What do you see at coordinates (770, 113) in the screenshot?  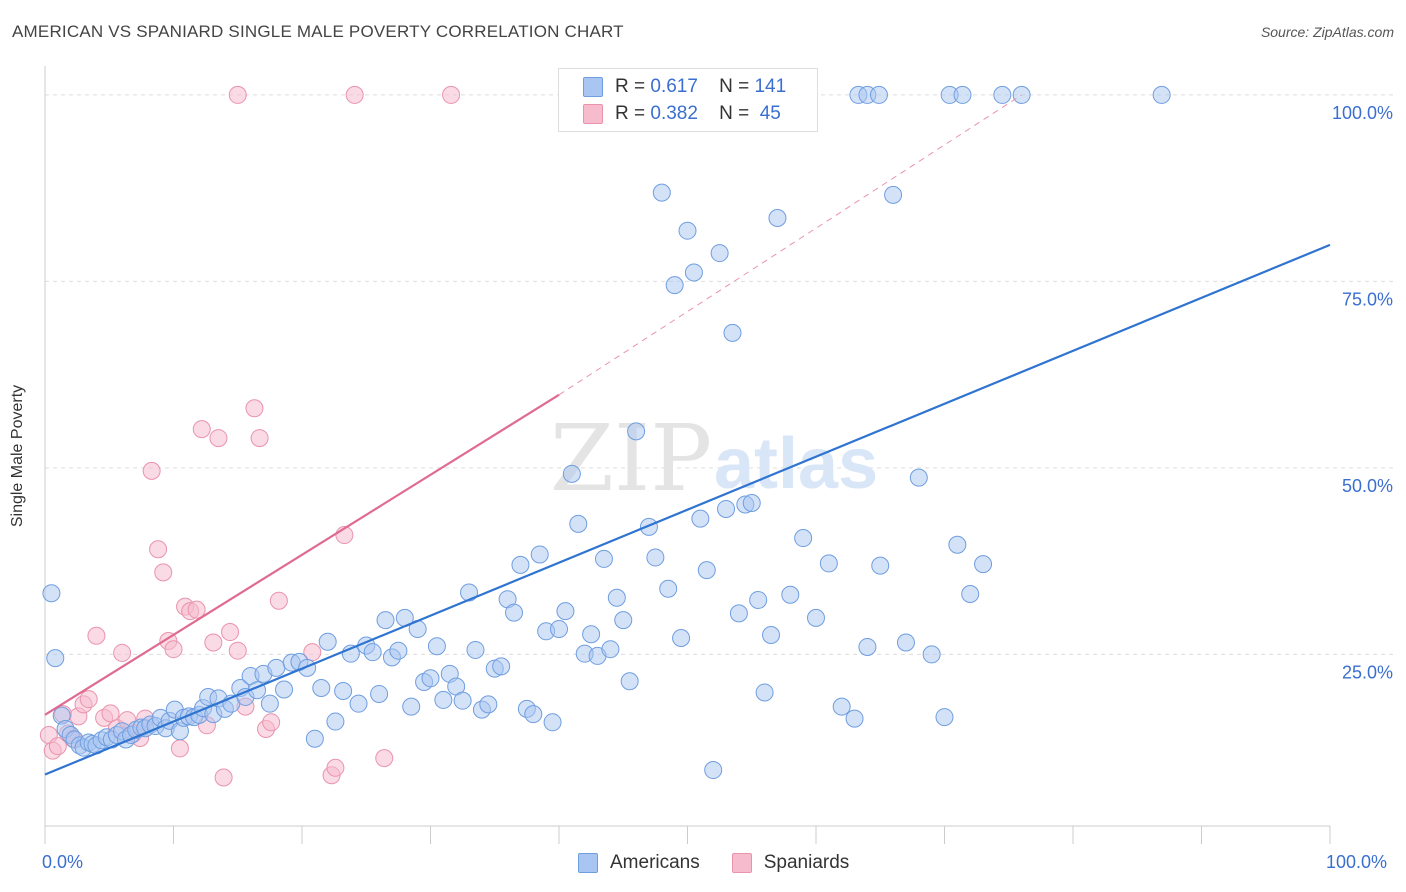 I see `legend-n-value: 45` at bounding box center [770, 113].